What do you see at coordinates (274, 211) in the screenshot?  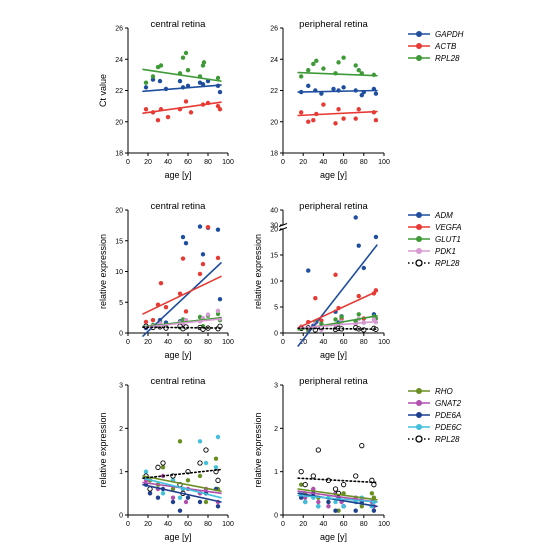 I see `y-tick-label: 40` at bounding box center [274, 211].